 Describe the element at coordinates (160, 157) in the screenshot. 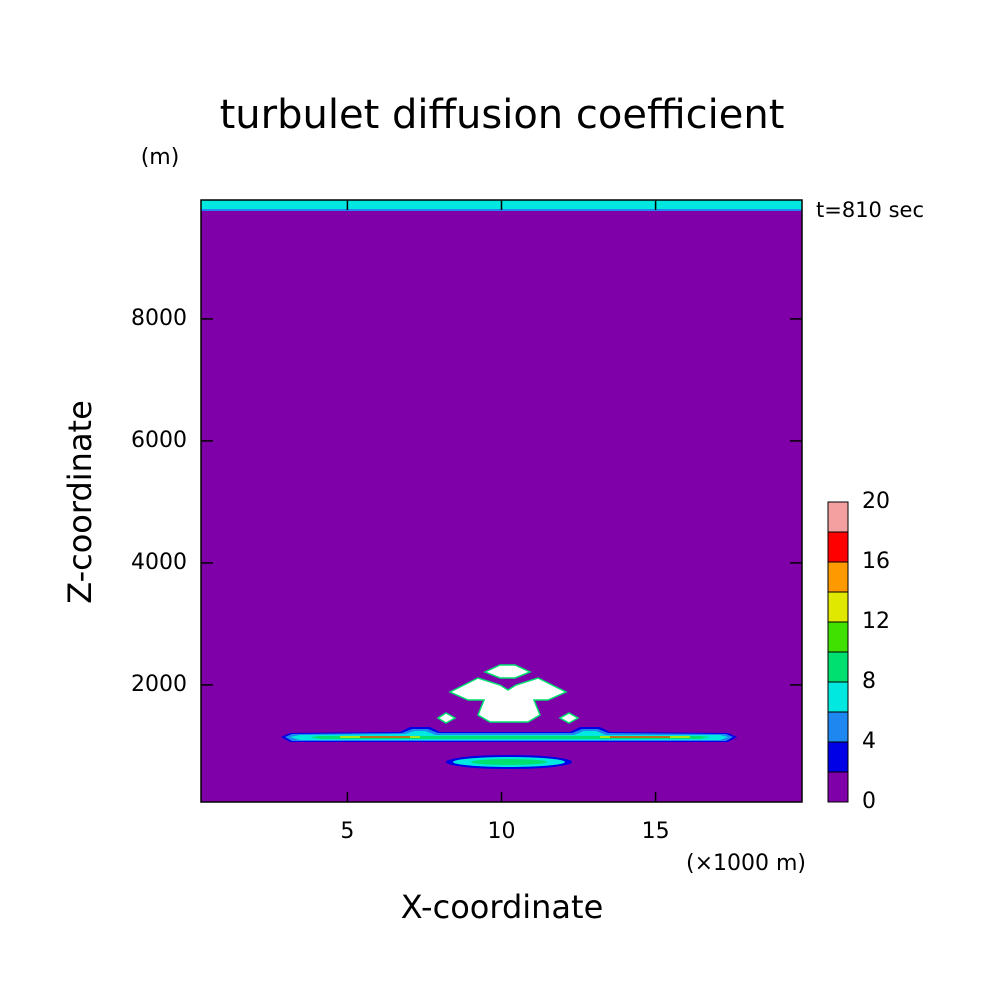

I see `y-unit: (m)` at that location.